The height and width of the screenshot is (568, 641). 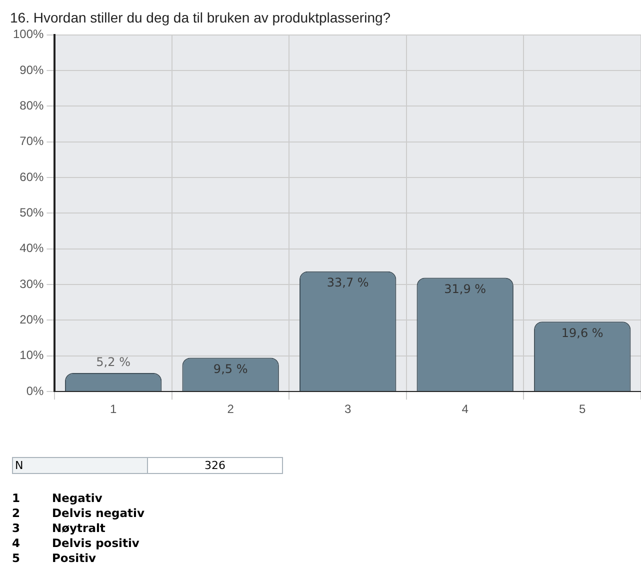 What do you see at coordinates (230, 369) in the screenshot?
I see `data-label: 9,5 %` at bounding box center [230, 369].